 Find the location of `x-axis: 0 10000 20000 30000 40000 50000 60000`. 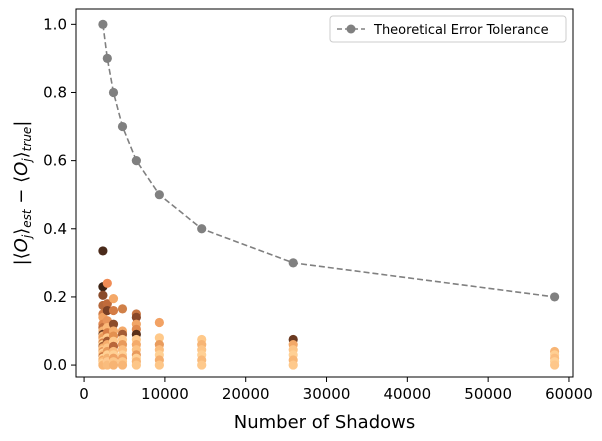

x-axis: 0 10000 20000 30000 40000 50000 60000 is located at coordinates (336, 390).